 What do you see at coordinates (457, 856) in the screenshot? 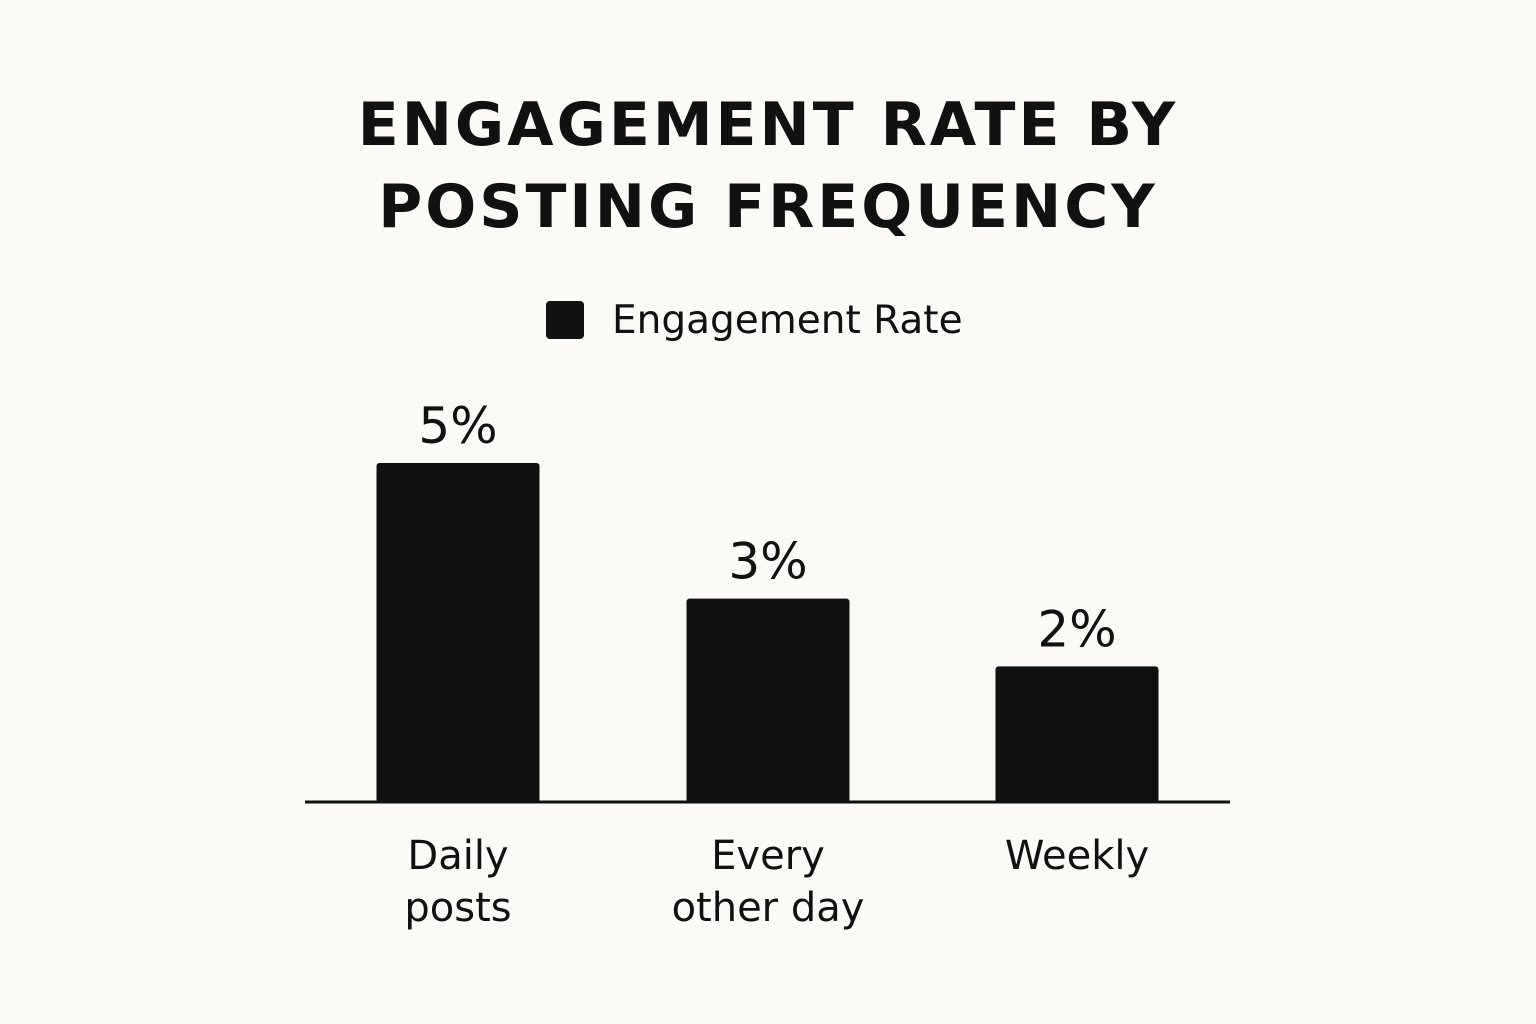
I see `x-tick-label-1-line-1: Daily` at bounding box center [457, 856].